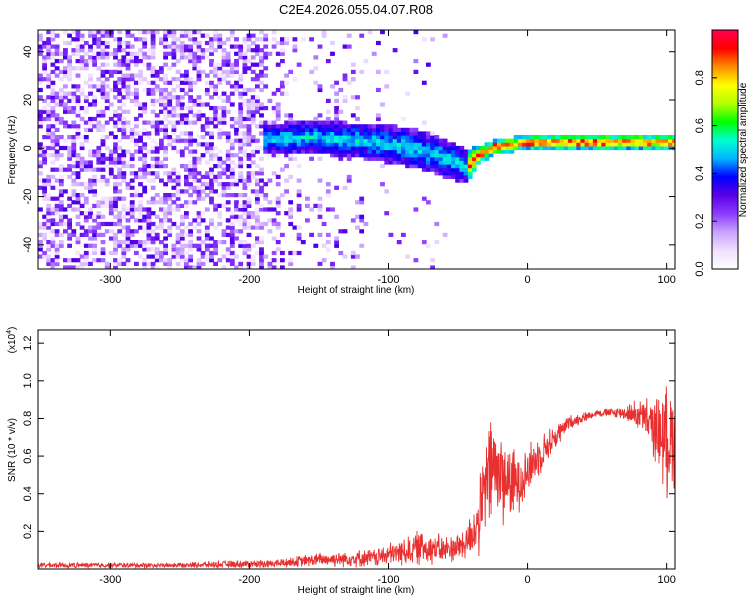 The height and width of the screenshot is (600, 750). Describe the element at coordinates (388, 580) in the screenshot. I see `snr-xtick-label: -100` at that location.